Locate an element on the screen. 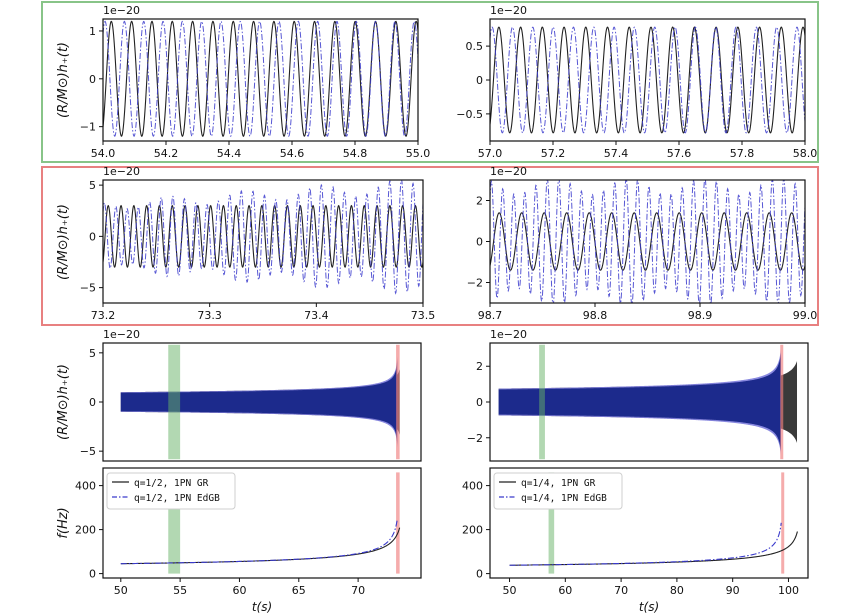 This screenshot has height=615, width=855. axes-ticks-s1: 5 0 −5 1e−20 is located at coordinates (110, 393).